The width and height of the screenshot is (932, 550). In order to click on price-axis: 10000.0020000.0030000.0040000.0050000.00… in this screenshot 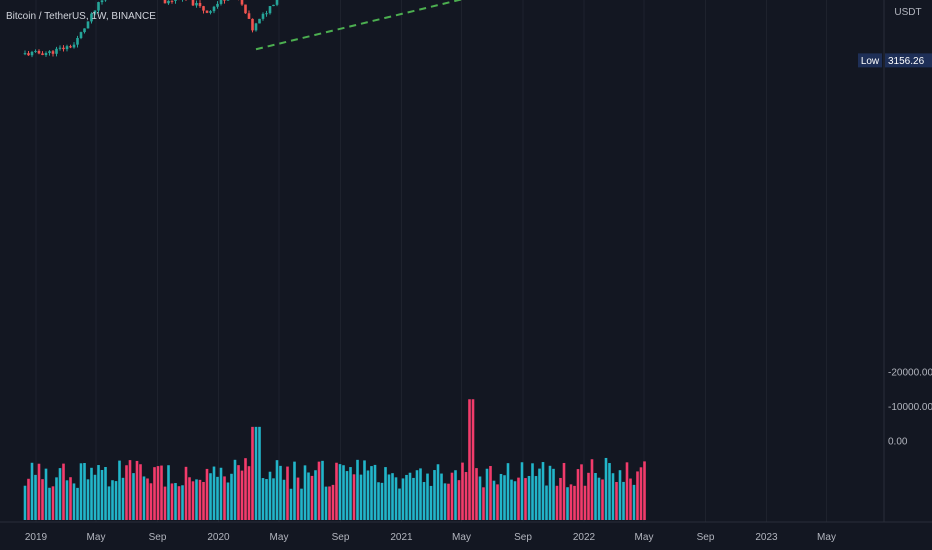, I will do `click(910, 408)`.